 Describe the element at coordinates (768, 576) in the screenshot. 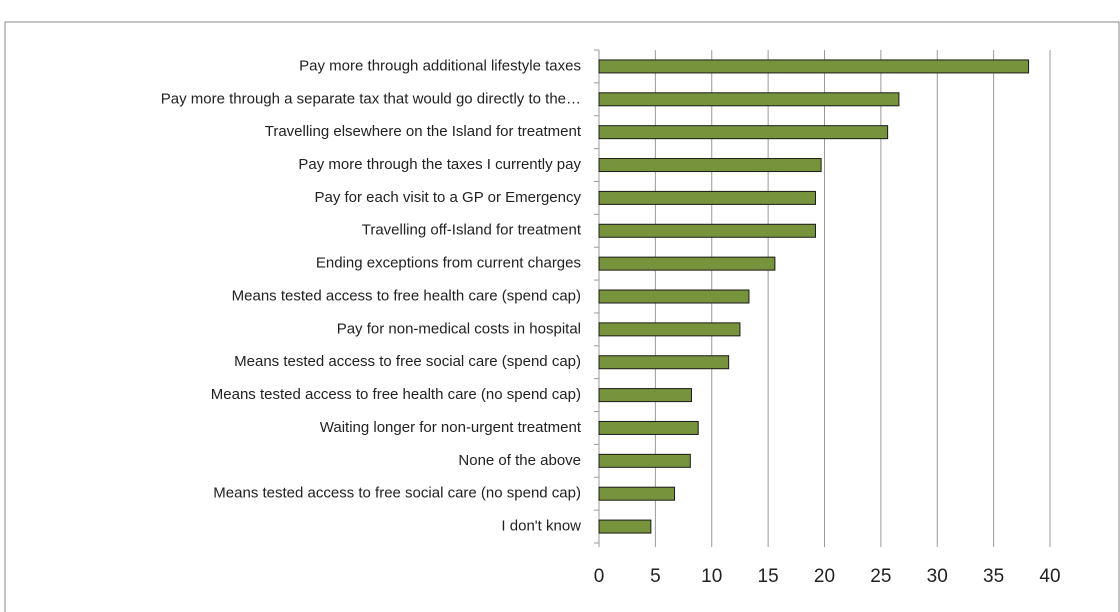

I see `x-tick-label: 15` at that location.